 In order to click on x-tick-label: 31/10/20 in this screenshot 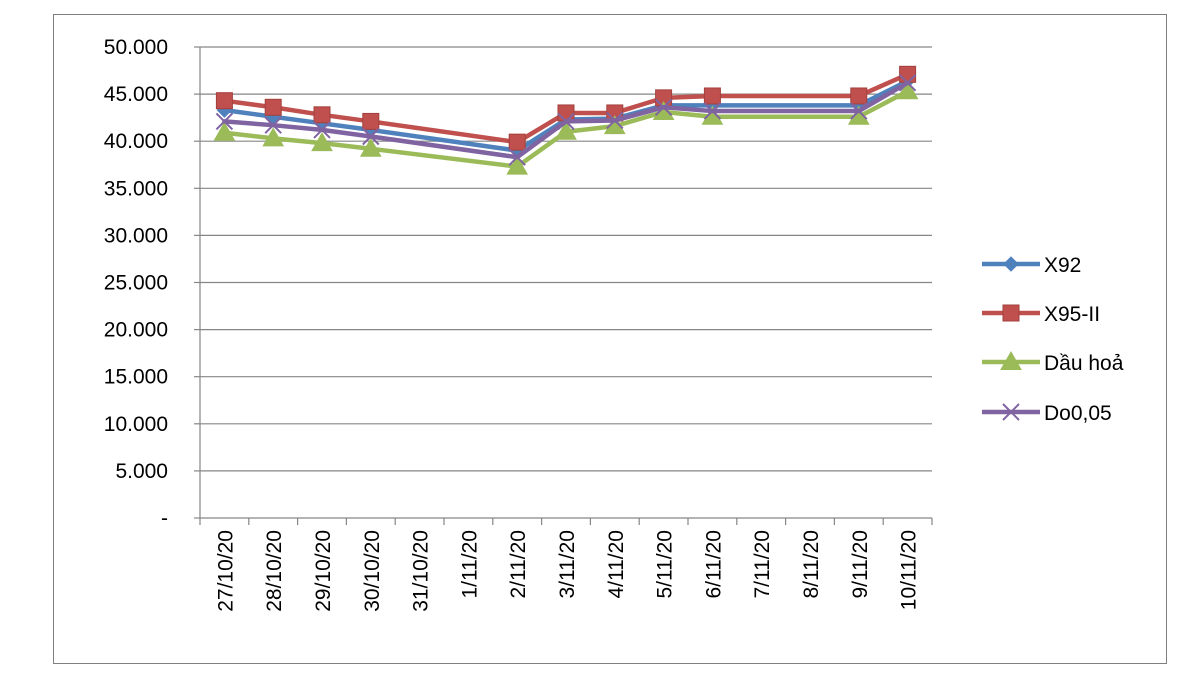, I will do `click(421, 571)`.